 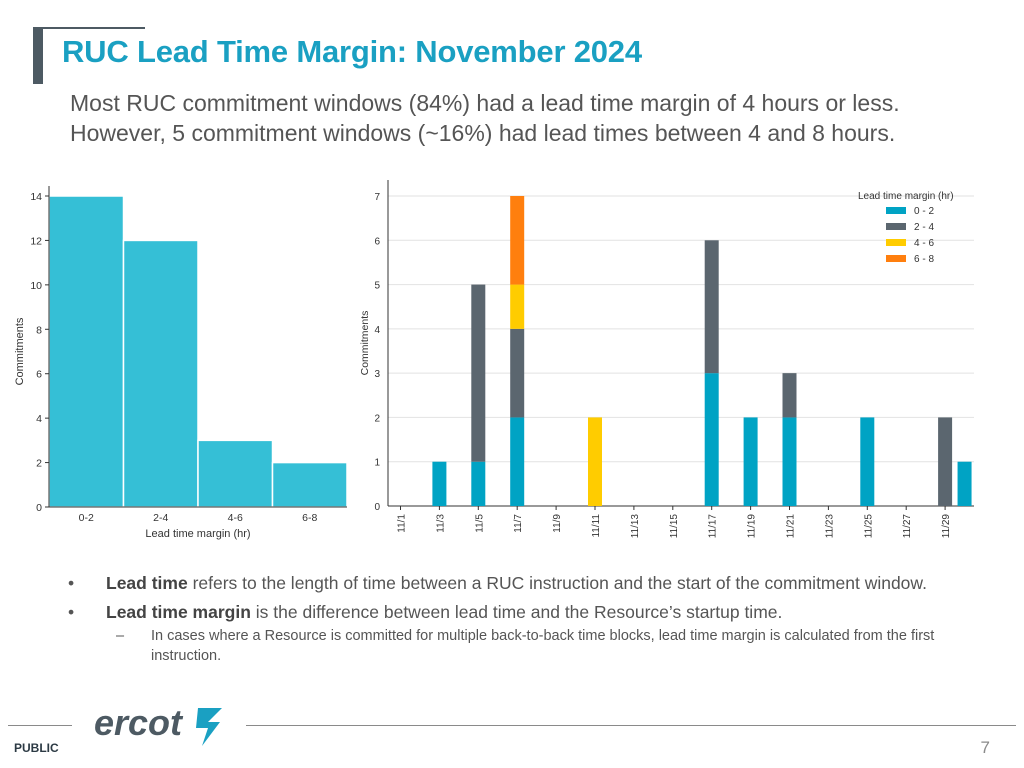 What do you see at coordinates (440, 523) in the screenshot?
I see `x-tick-label: 11/3` at bounding box center [440, 523].